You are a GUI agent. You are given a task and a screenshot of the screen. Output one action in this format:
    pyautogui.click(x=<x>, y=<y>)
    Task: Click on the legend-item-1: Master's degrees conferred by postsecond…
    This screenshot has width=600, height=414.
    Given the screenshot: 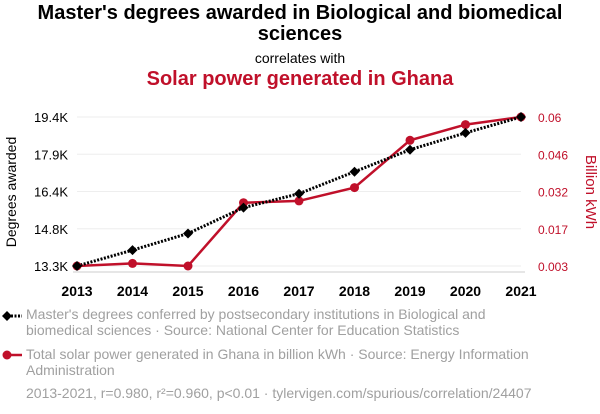 What is the action you would take?
    pyautogui.click(x=286, y=322)
    